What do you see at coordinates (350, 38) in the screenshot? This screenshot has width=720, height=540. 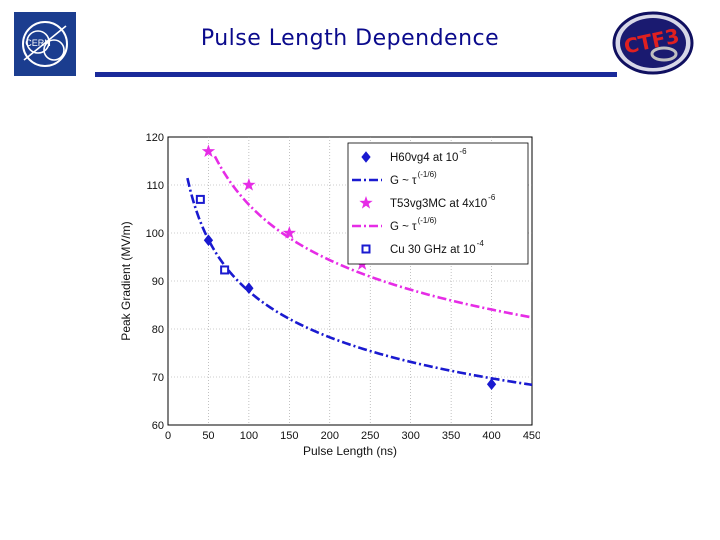 I see `slide-title: Pulse Length Dependence` at bounding box center [350, 38].